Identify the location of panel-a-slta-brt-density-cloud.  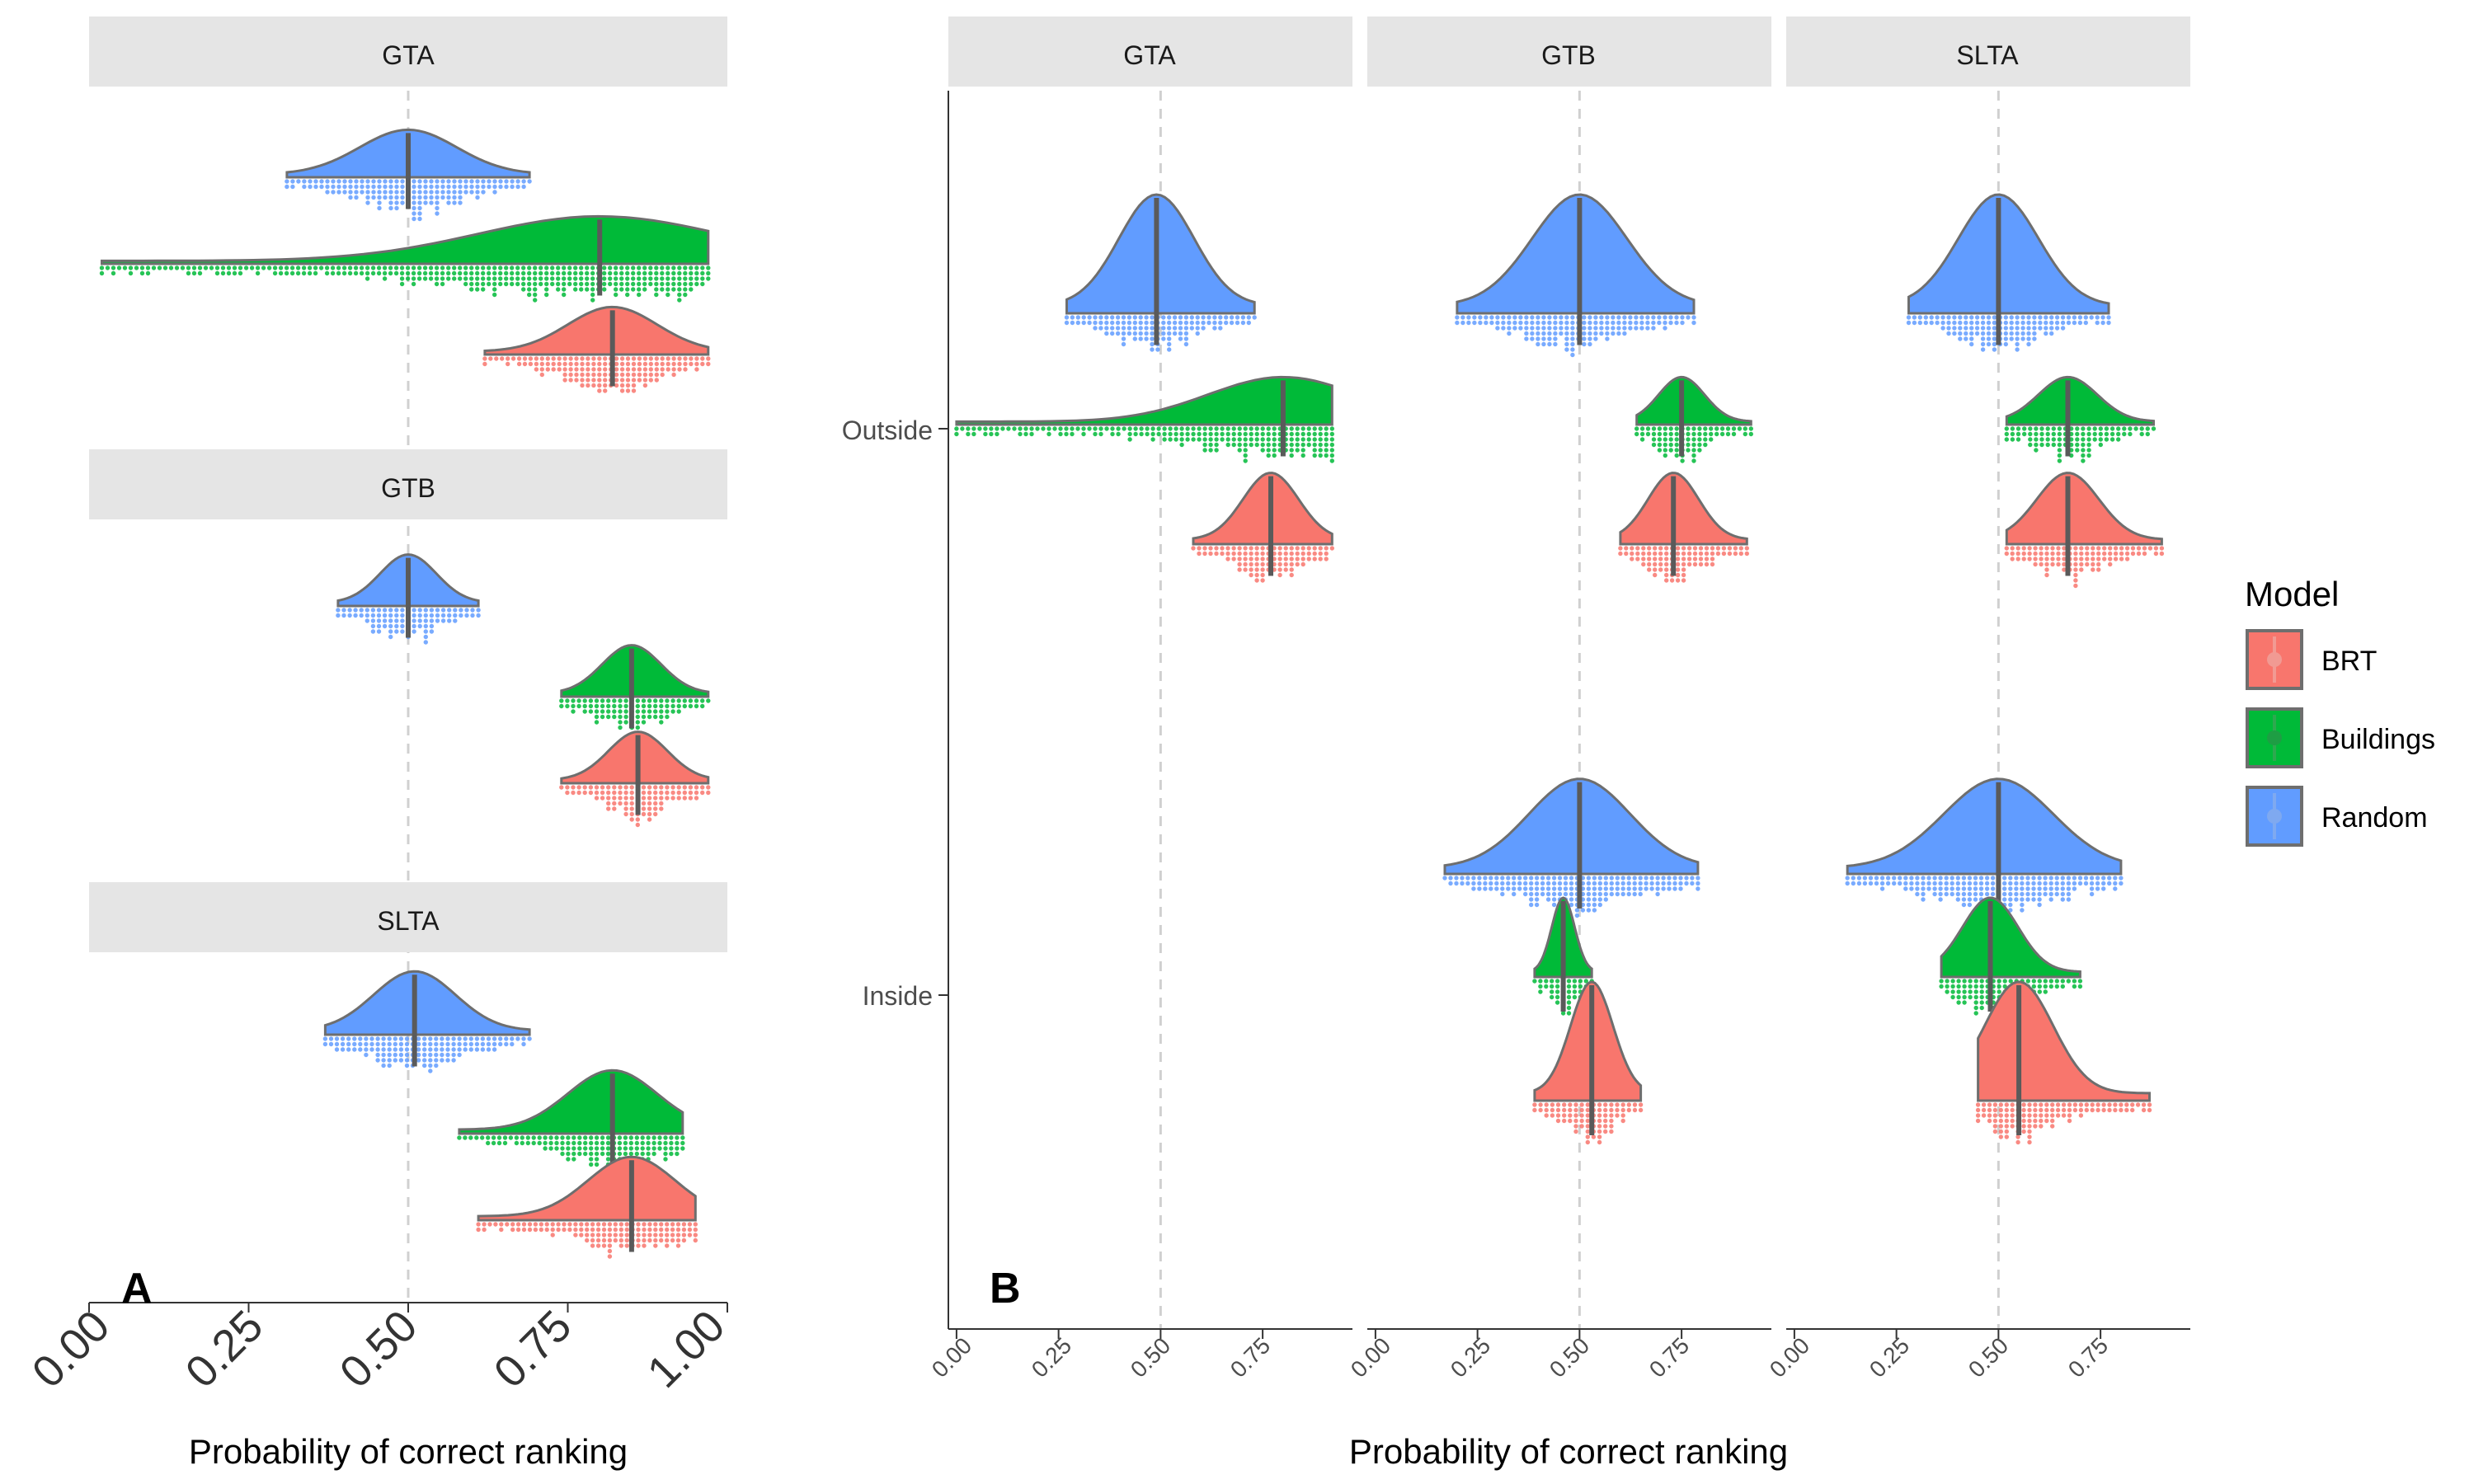
(587, 1188).